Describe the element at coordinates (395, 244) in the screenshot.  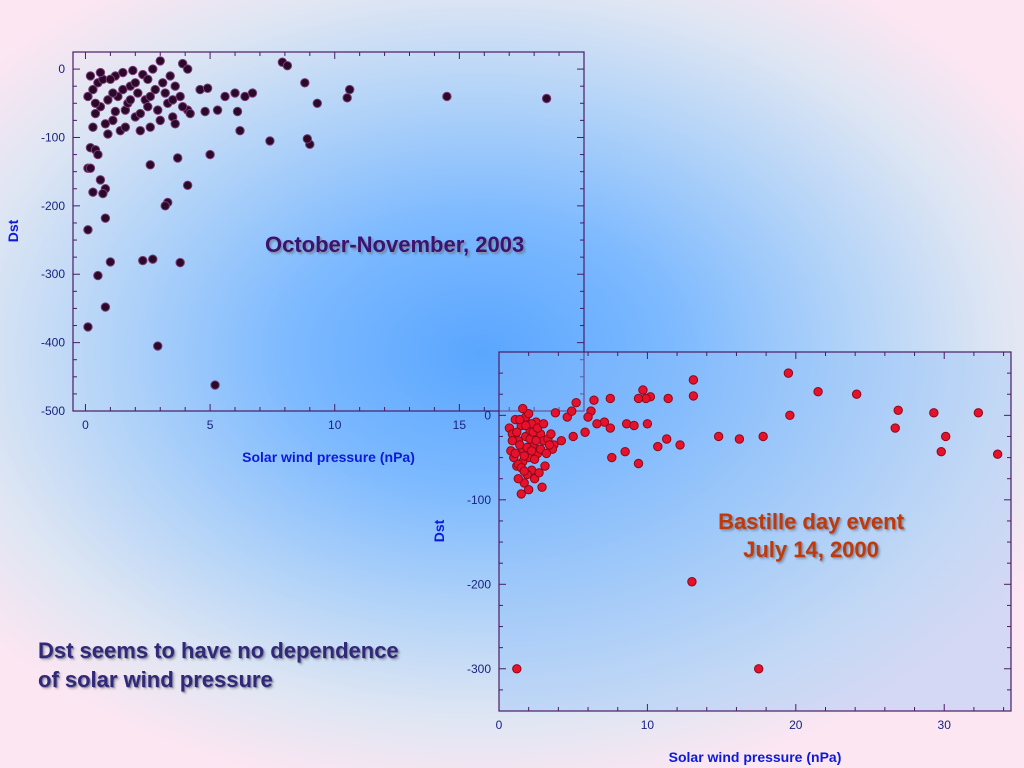
I see `chart-title-oct-nov-2003: October-November, 2003` at that location.